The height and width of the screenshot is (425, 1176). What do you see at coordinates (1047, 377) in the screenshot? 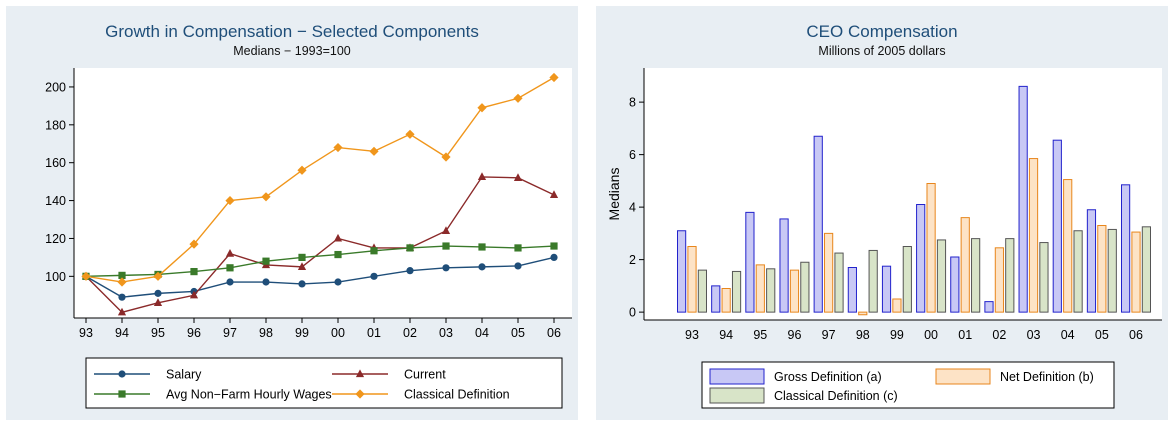
I see `legend-label: Net Definition (b)` at bounding box center [1047, 377].